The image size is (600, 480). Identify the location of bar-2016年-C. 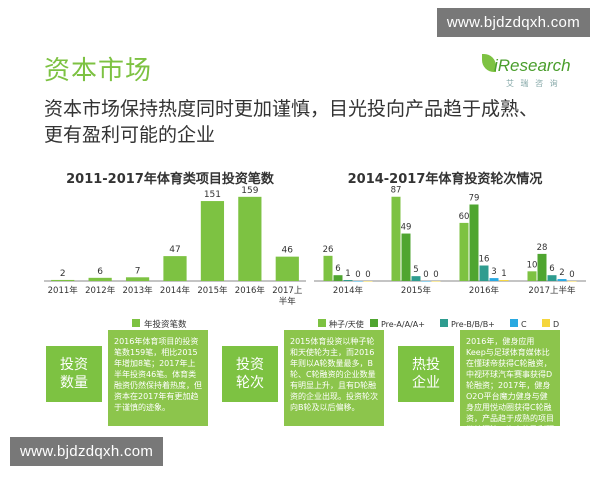
(494, 279).